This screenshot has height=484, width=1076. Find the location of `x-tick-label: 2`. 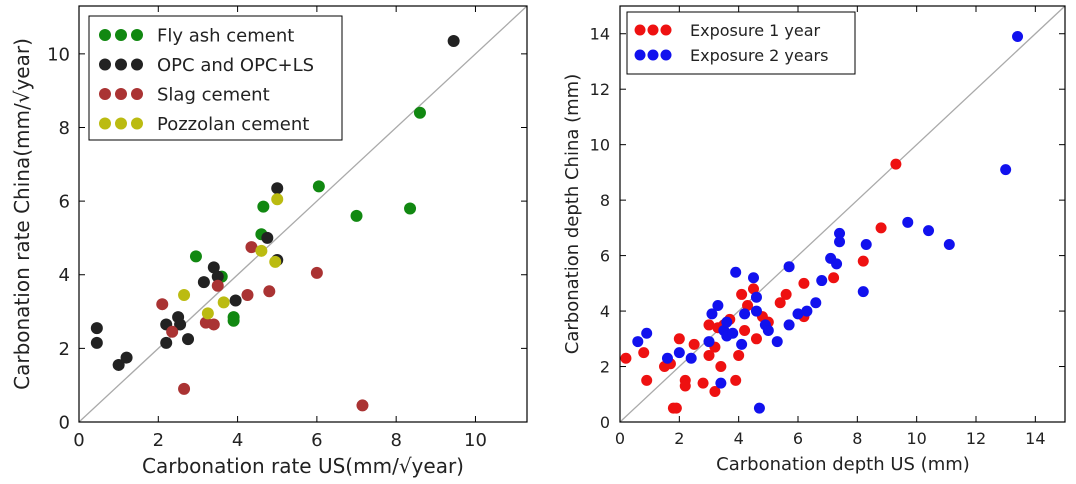

x-tick-label: 2 is located at coordinates (158, 440).